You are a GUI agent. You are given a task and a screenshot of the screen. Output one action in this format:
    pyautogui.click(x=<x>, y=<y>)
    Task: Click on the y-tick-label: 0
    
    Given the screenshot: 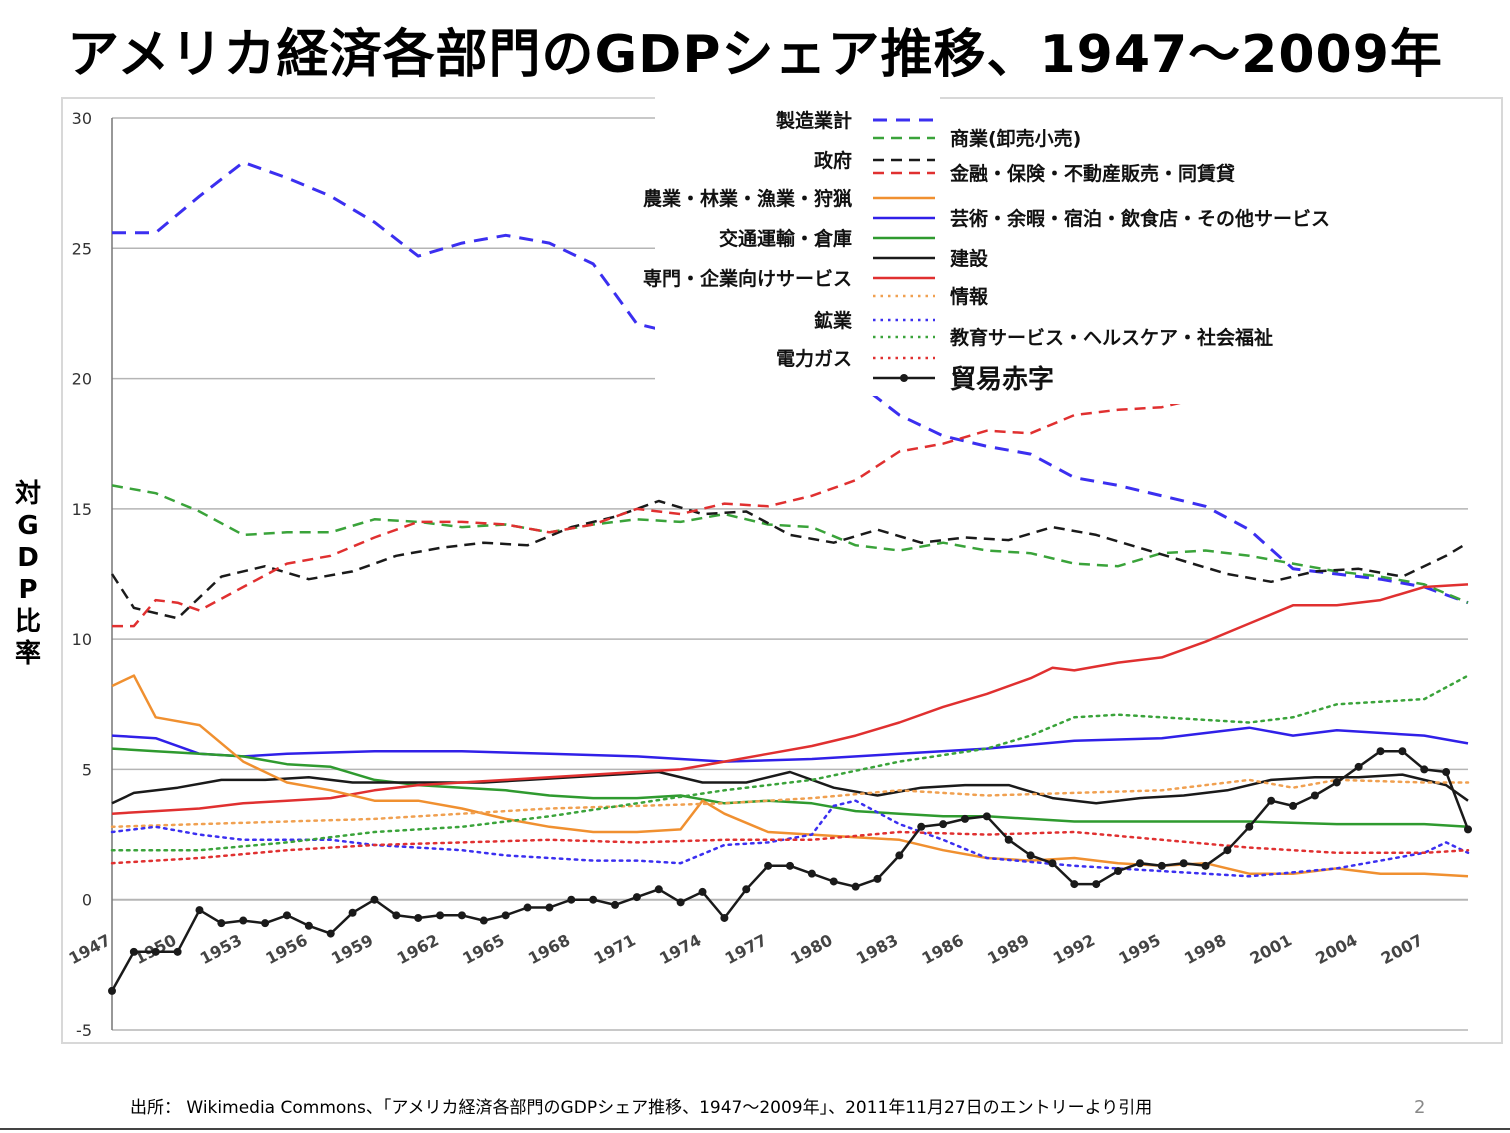 What is the action you would take?
    pyautogui.click(x=87, y=900)
    